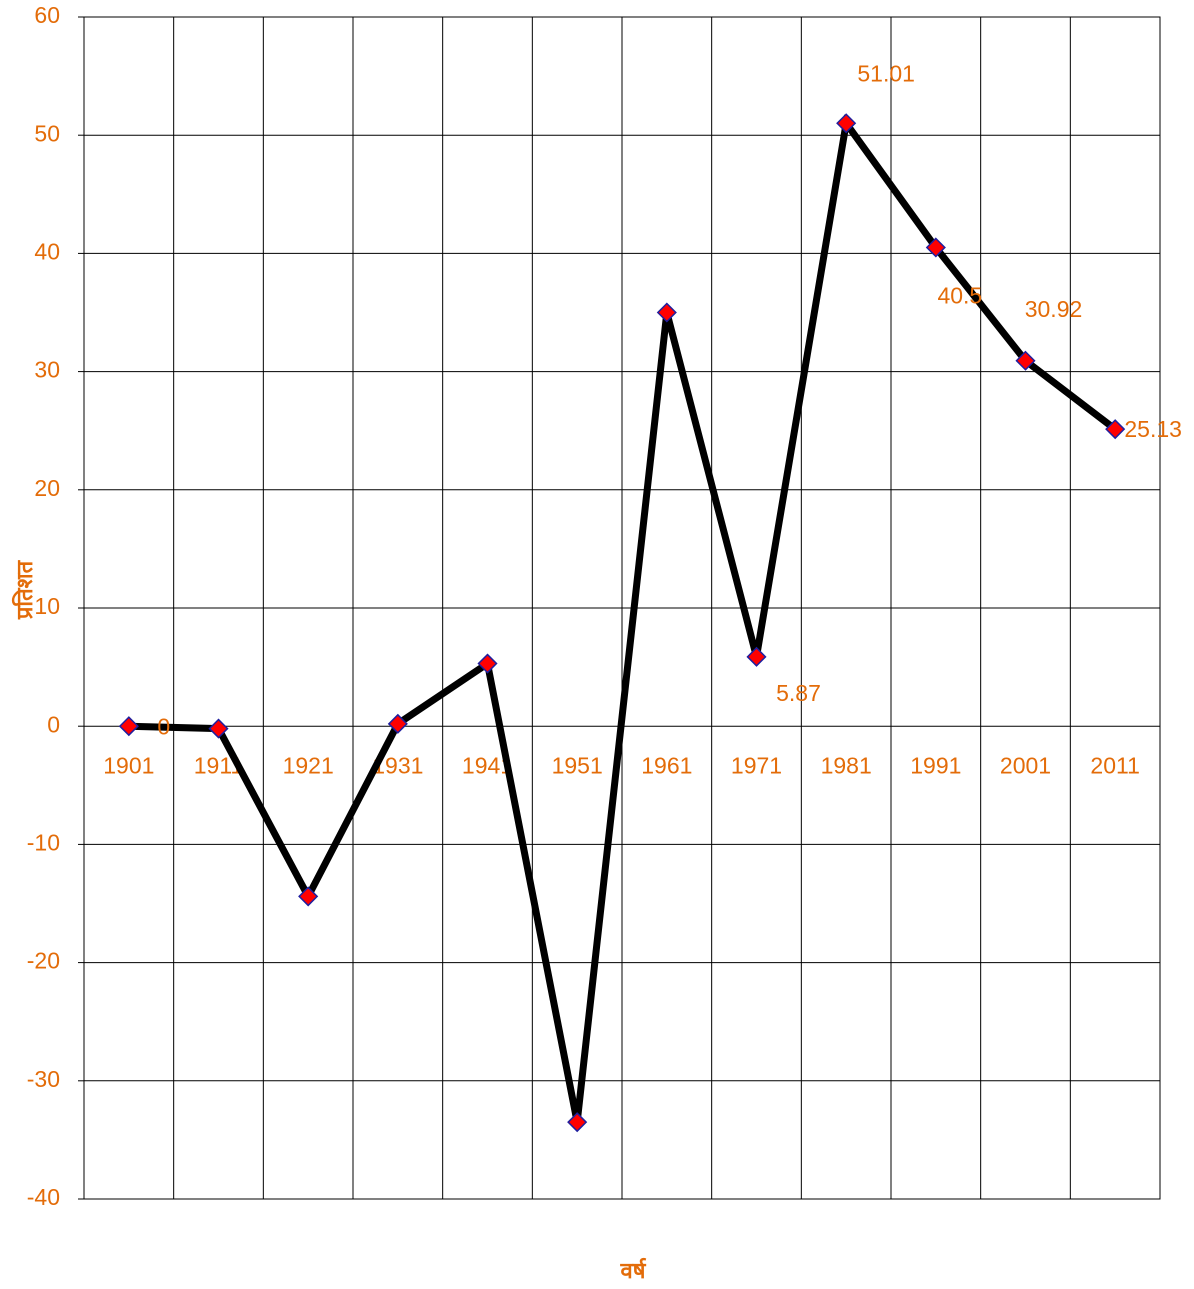 This screenshot has width=1194, height=1289. Describe the element at coordinates (128, 765) in the screenshot. I see `x-tick-label: 1901` at that location.